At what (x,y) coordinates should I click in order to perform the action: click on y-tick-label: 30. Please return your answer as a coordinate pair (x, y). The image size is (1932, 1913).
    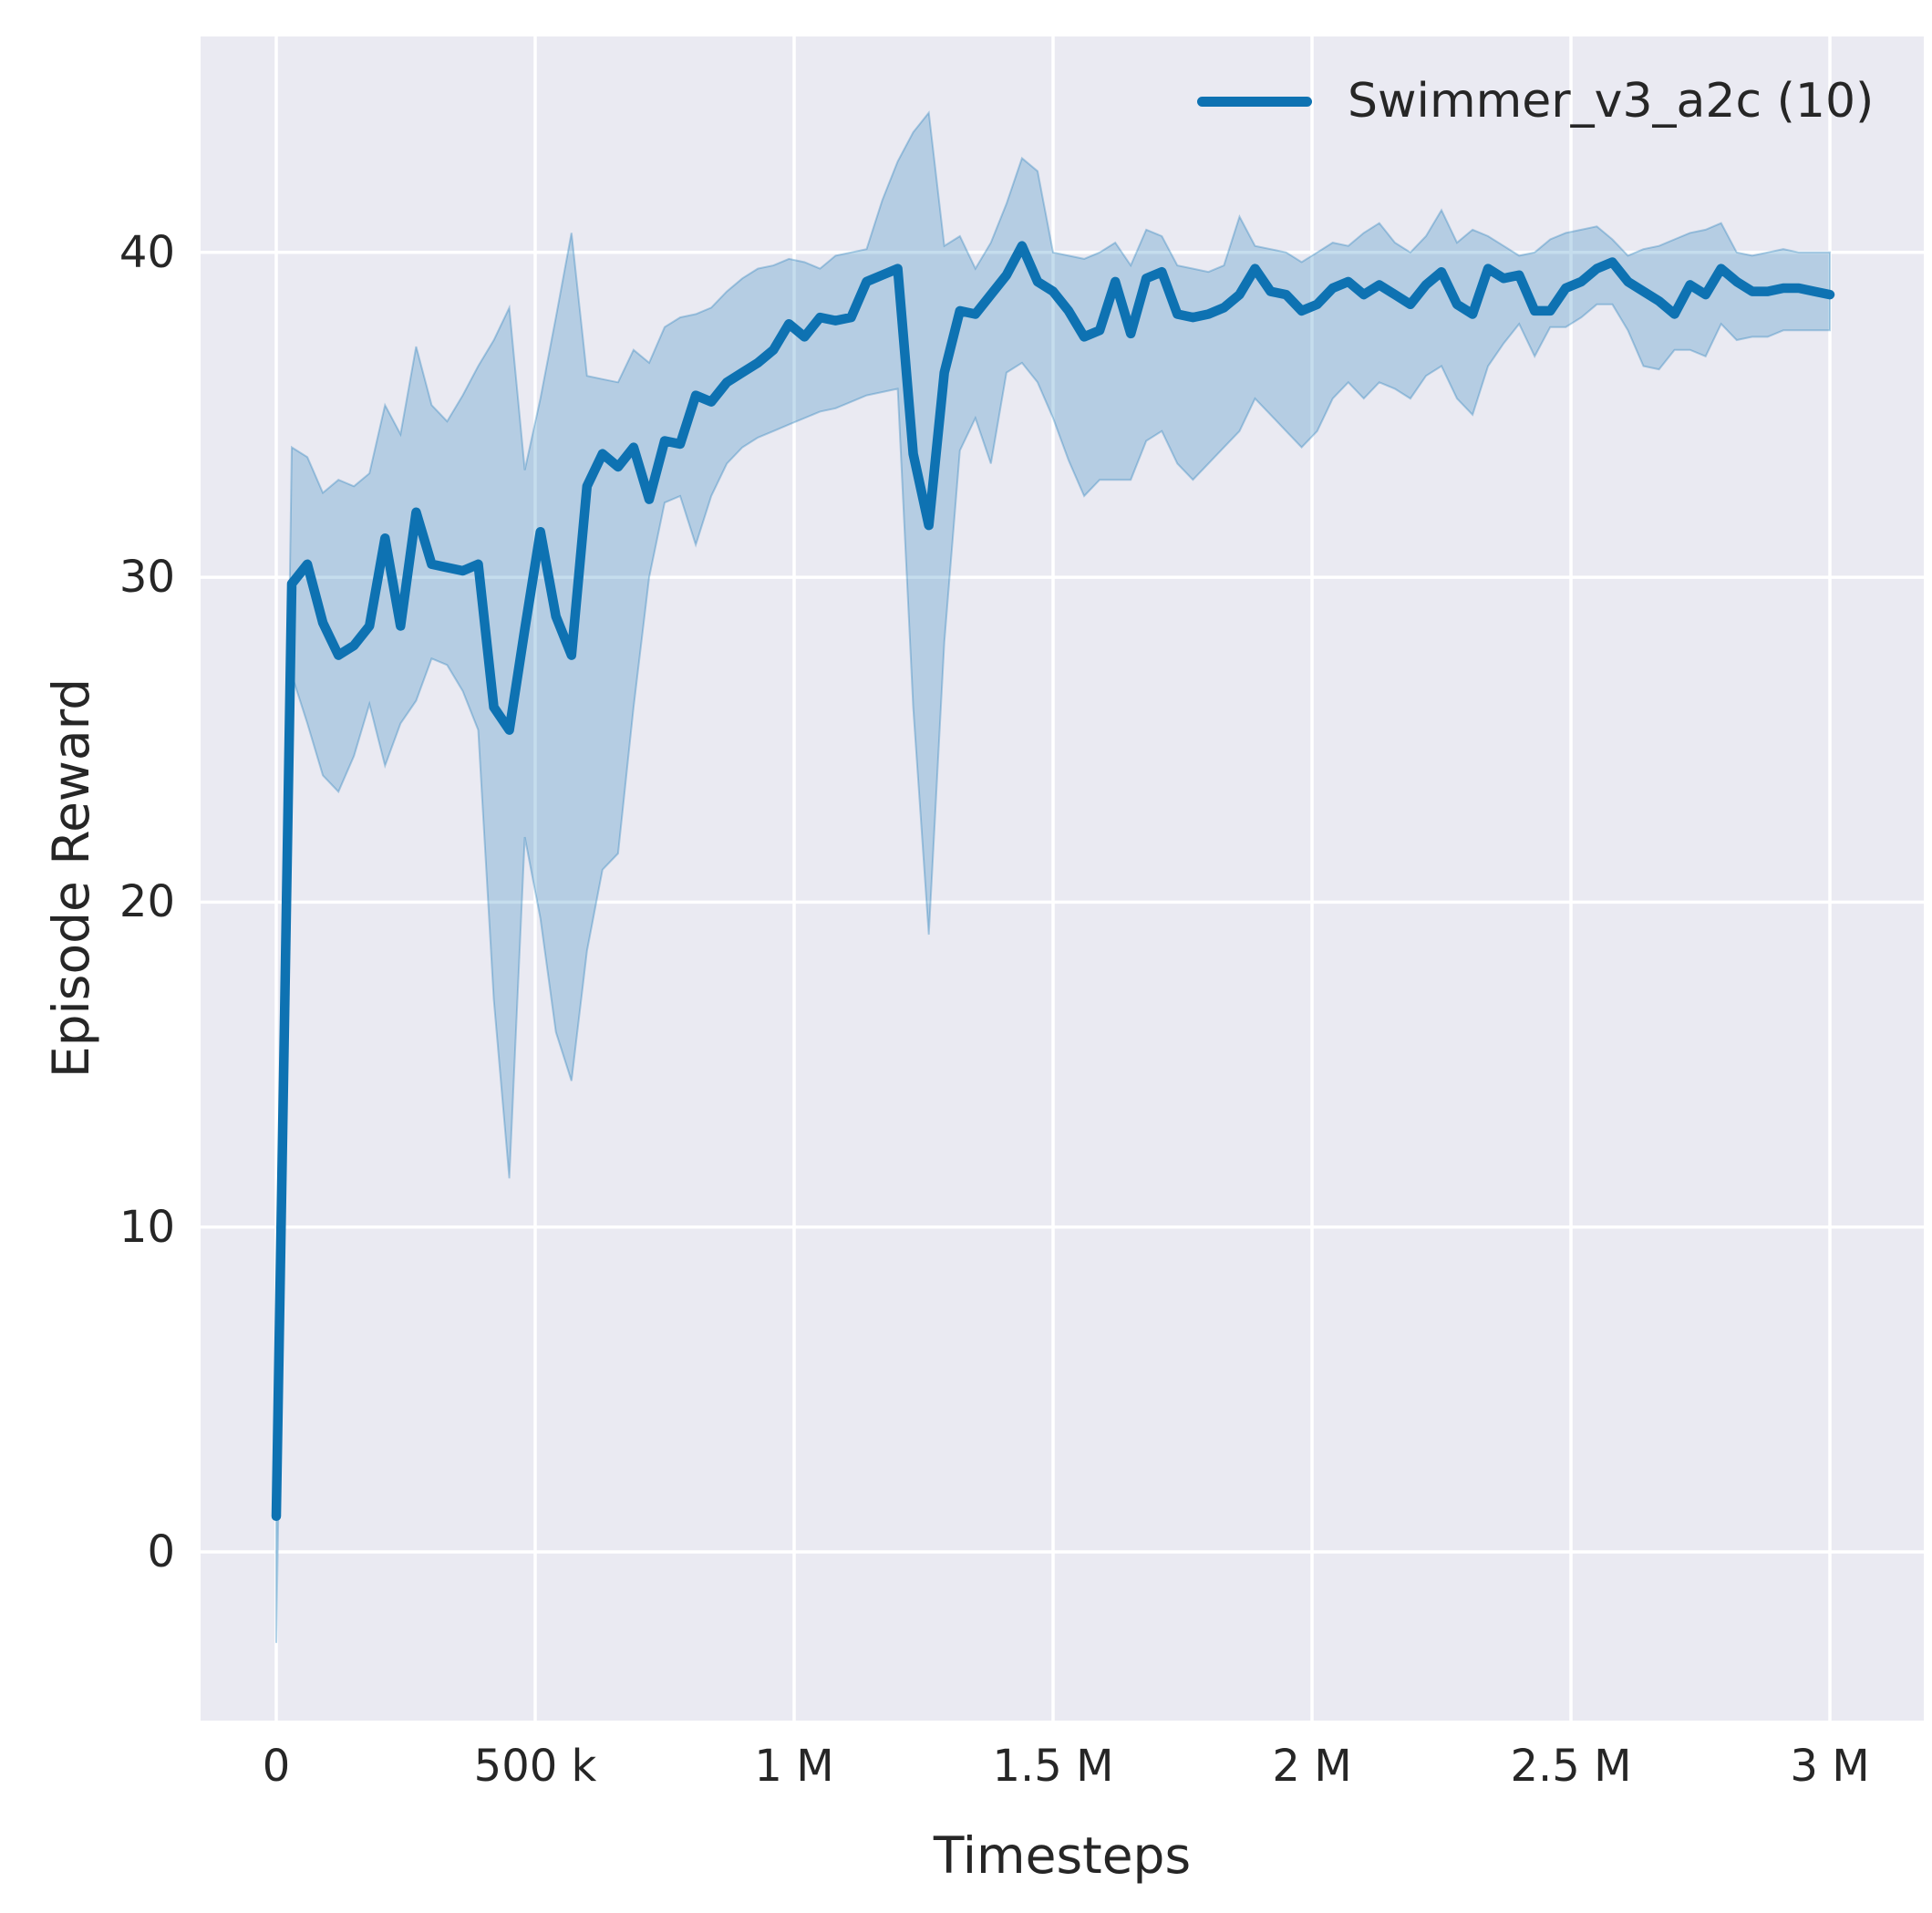
    Looking at the image, I should click on (147, 578).